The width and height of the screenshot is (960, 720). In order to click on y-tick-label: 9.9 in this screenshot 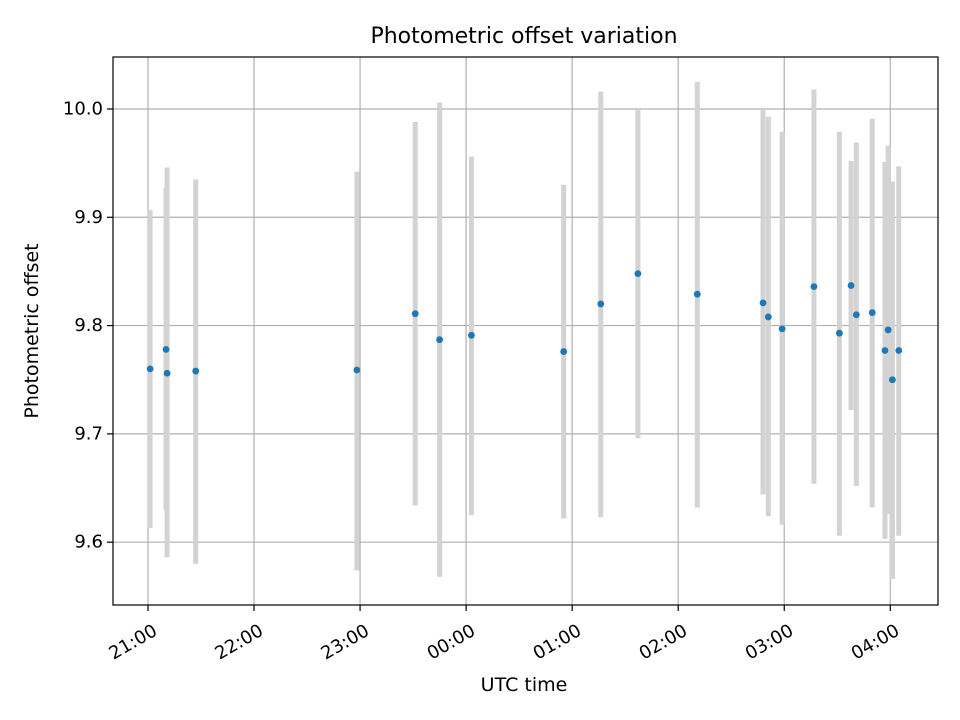, I will do `click(88, 217)`.